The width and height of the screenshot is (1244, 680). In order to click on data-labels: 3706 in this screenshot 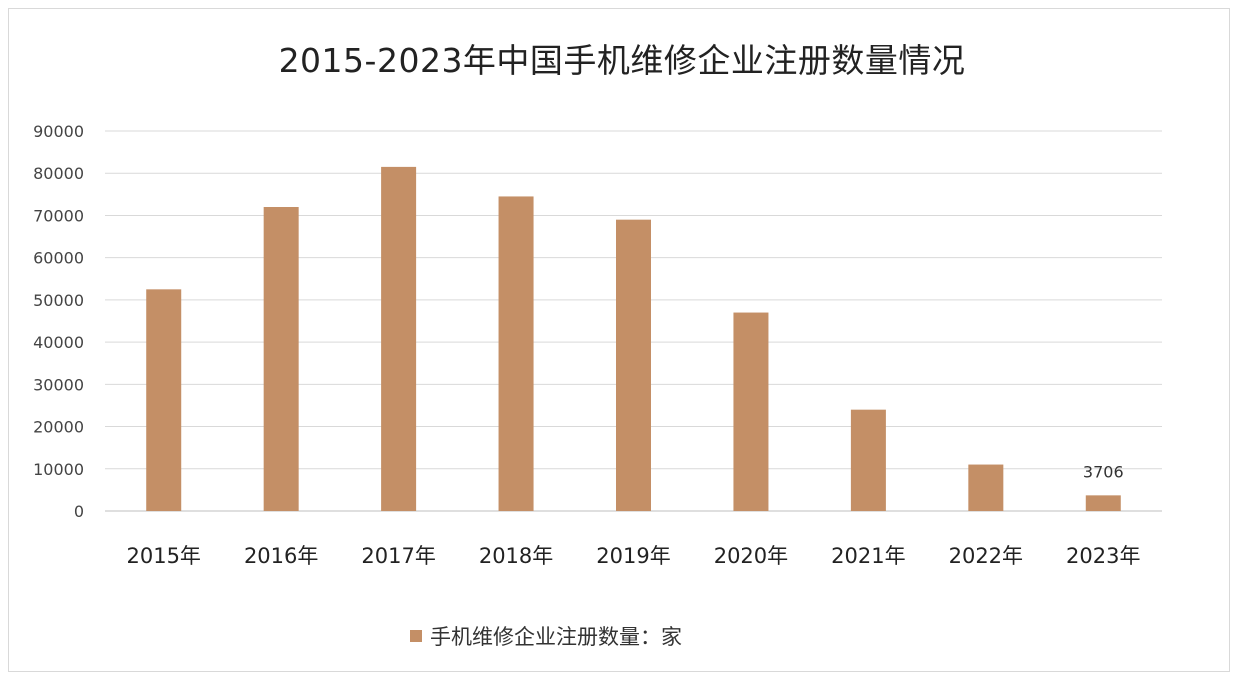, I will do `click(1103, 471)`.